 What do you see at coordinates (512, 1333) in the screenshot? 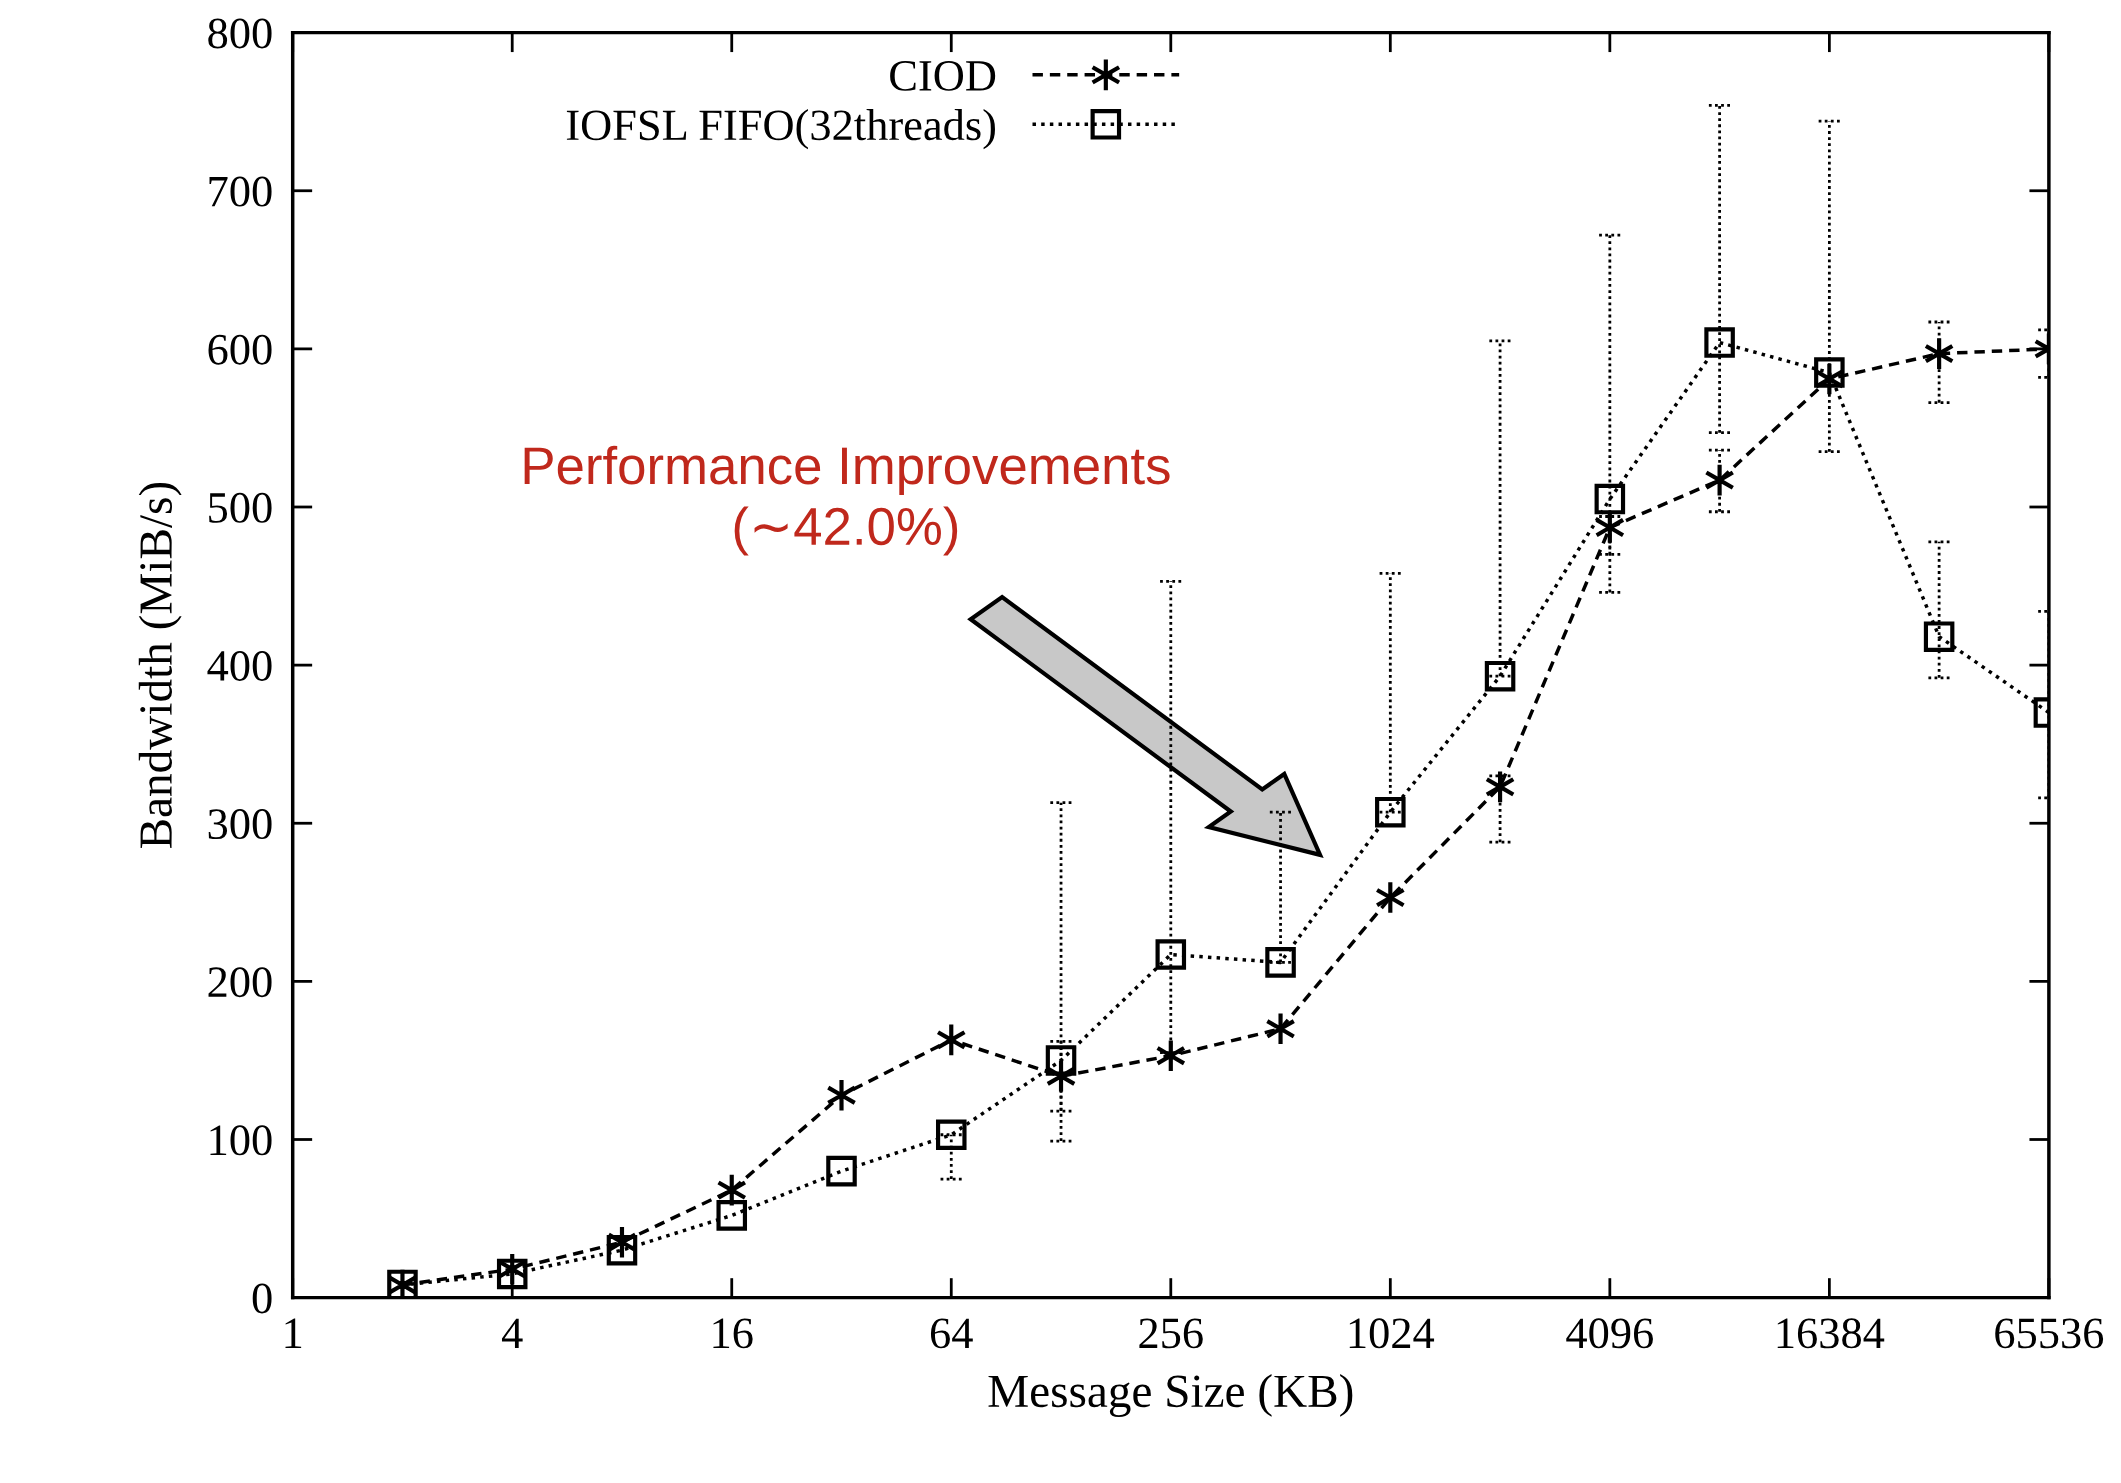
I see `x-tick-label: 4` at bounding box center [512, 1333].